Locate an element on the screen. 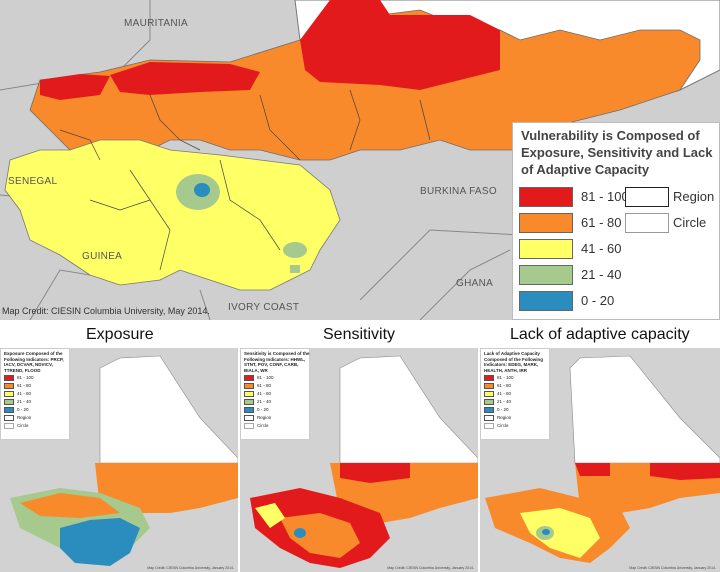 The height and width of the screenshot is (572, 720). label-mauritania: MAURITANIA is located at coordinates (156, 23).